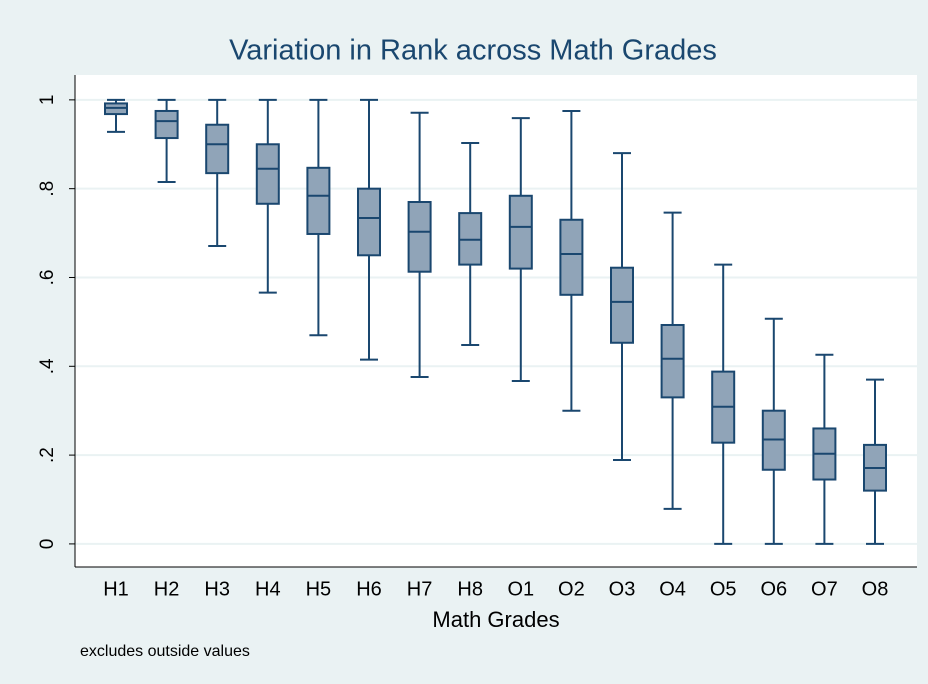  I want to click on x-tick-label: H5, so click(319, 589).